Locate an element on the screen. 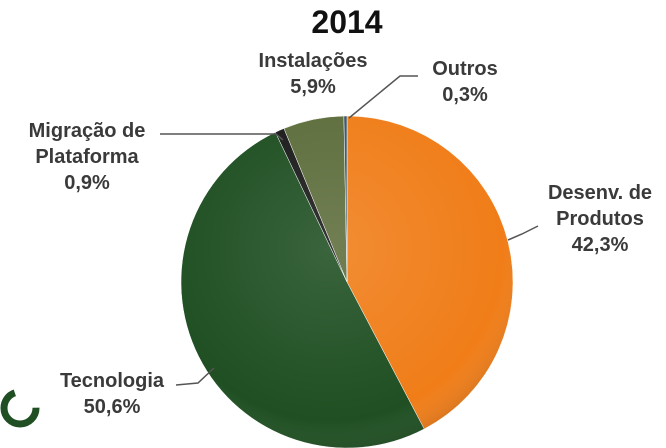  value-label: 0,3% is located at coordinates (465, 95).